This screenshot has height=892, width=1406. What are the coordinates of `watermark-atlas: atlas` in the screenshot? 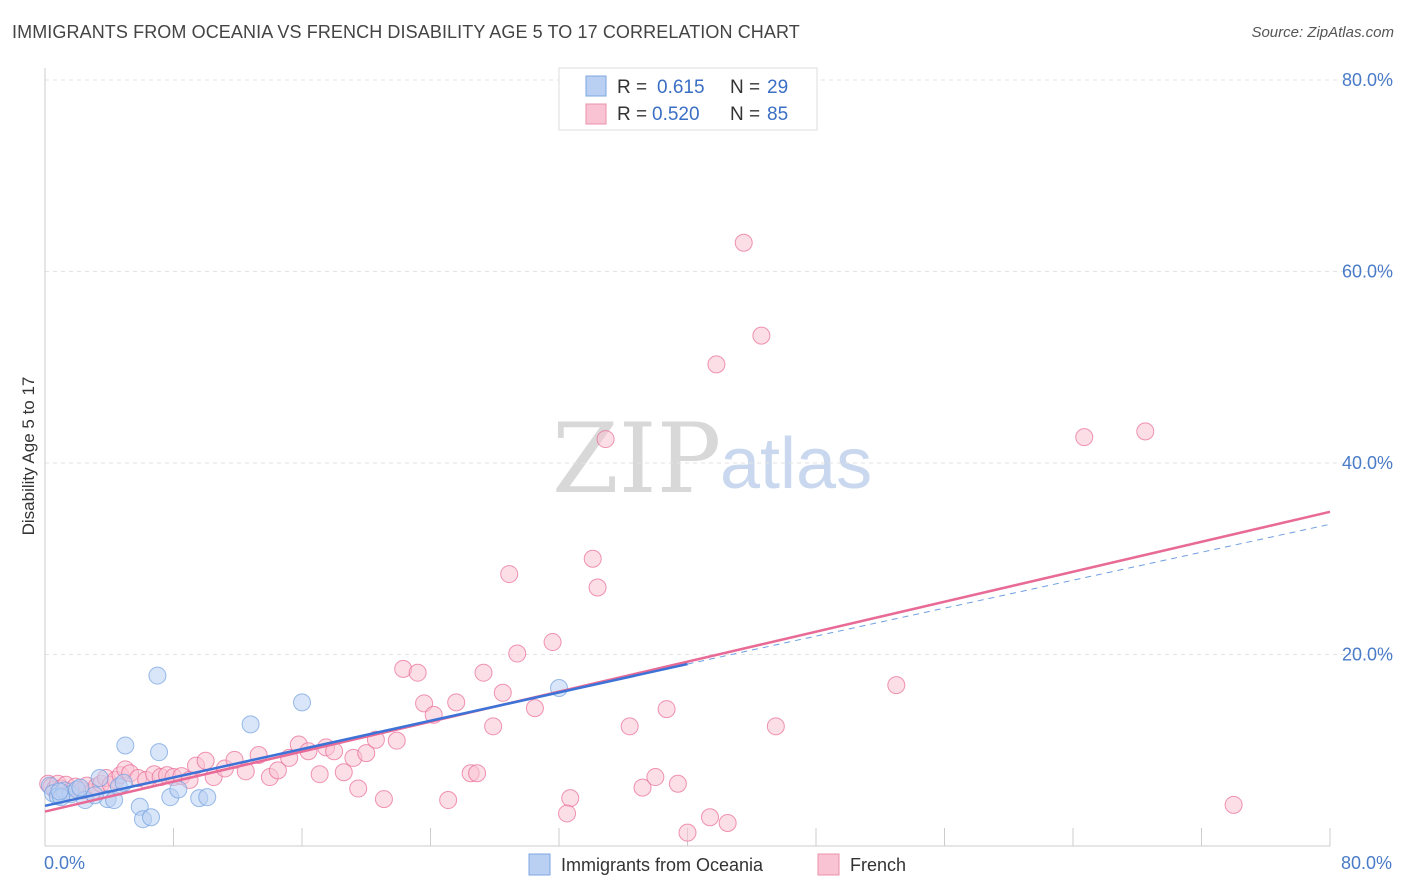 It's located at (796, 464).